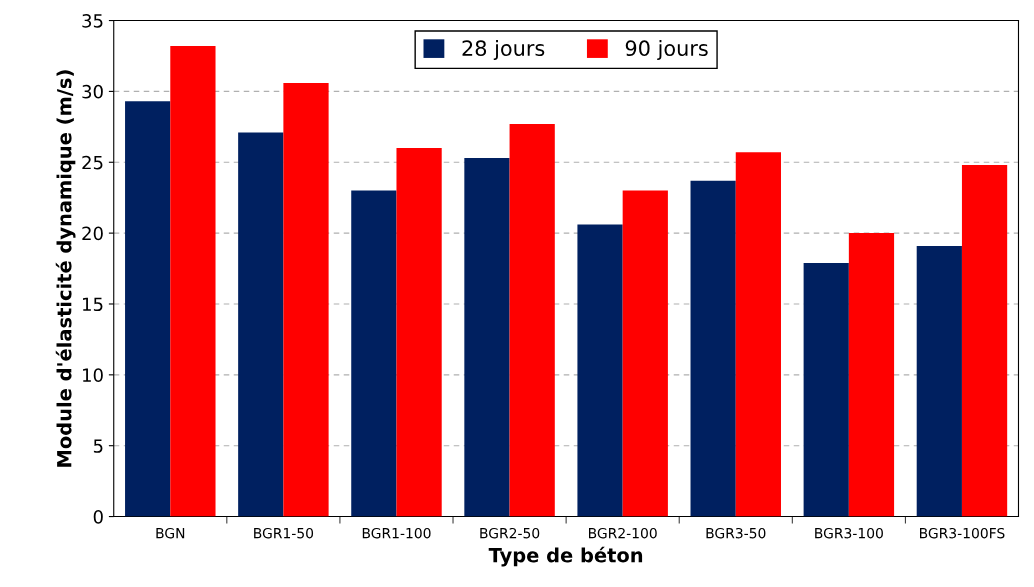 This screenshot has width=1034, height=587. I want to click on y-tick-label: 30, so click(92, 91).